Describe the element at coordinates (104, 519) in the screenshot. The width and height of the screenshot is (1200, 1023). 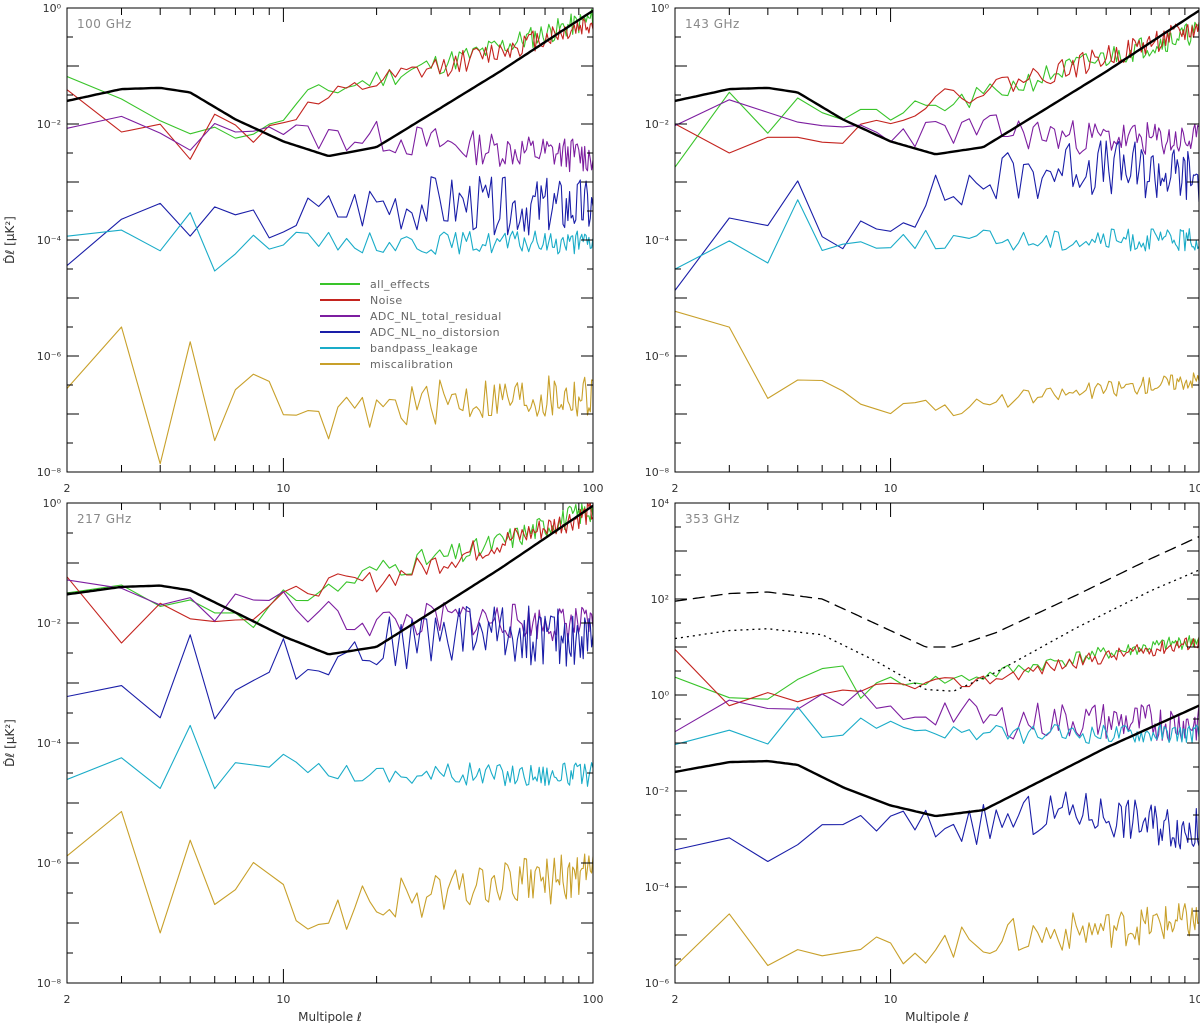
I see `panel-label: 217 GHz` at that location.